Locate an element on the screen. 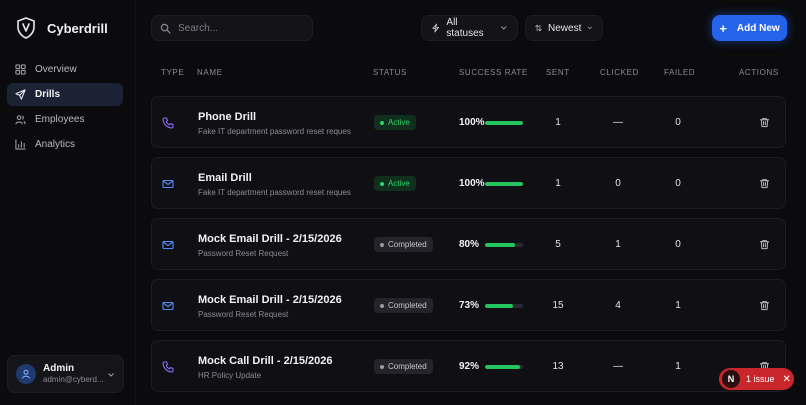 The height and width of the screenshot is (405, 806). sort-dropdown: Newest is located at coordinates (564, 28).